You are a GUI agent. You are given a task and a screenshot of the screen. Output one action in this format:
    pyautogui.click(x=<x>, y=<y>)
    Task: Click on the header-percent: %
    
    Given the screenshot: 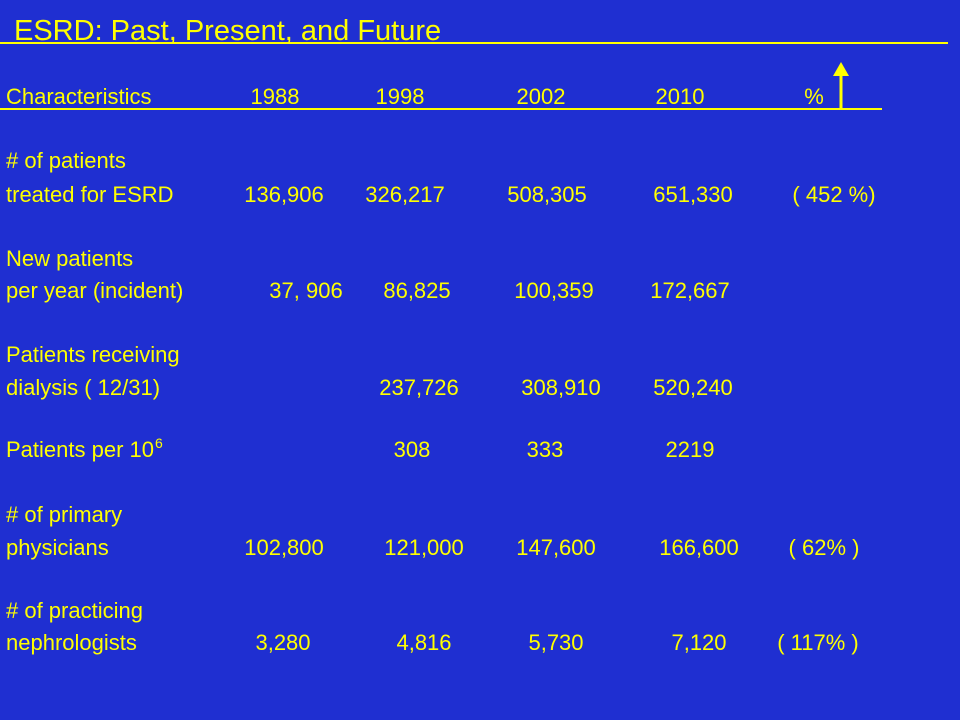 What is the action you would take?
    pyautogui.click(x=814, y=96)
    